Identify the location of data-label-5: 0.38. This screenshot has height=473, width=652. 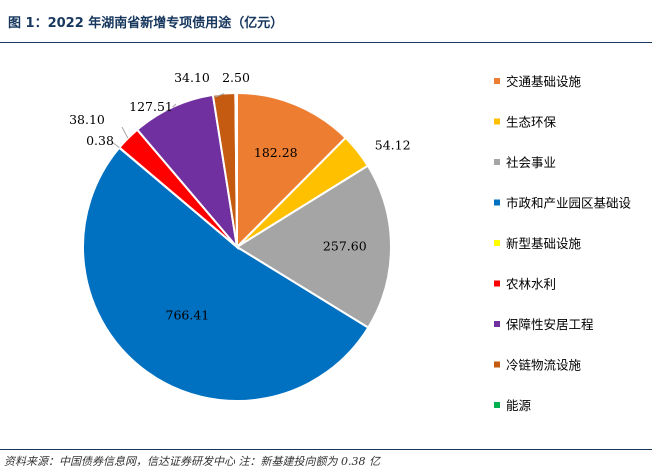
(100, 140).